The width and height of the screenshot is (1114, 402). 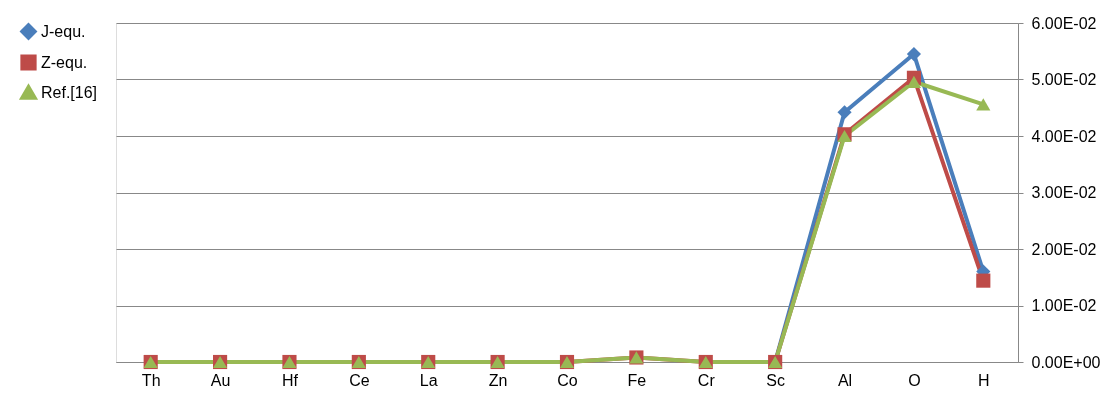 I want to click on y-tick-label: 6.00E-02, so click(x=1064, y=23).